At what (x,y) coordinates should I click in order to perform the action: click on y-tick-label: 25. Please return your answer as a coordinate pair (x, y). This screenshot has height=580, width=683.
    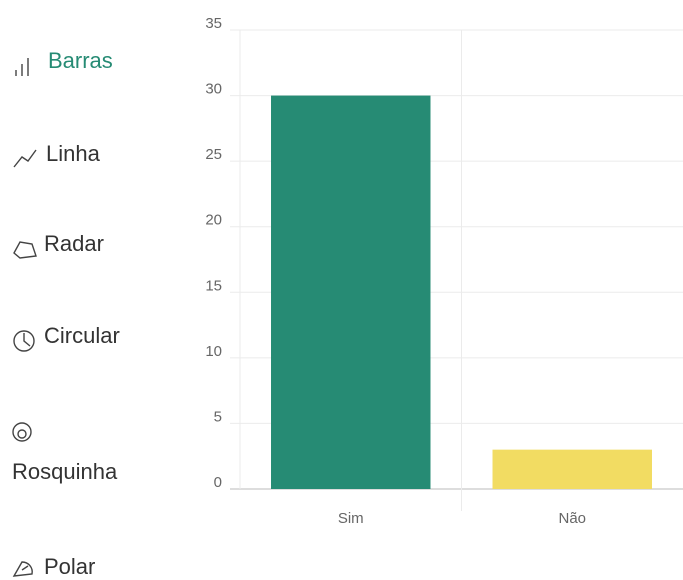
    Looking at the image, I should click on (213, 154).